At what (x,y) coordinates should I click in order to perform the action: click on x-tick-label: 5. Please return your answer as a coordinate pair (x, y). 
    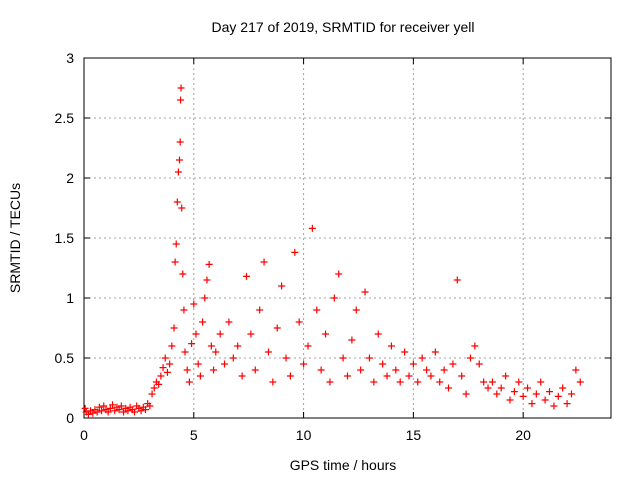
    Looking at the image, I should click on (194, 435).